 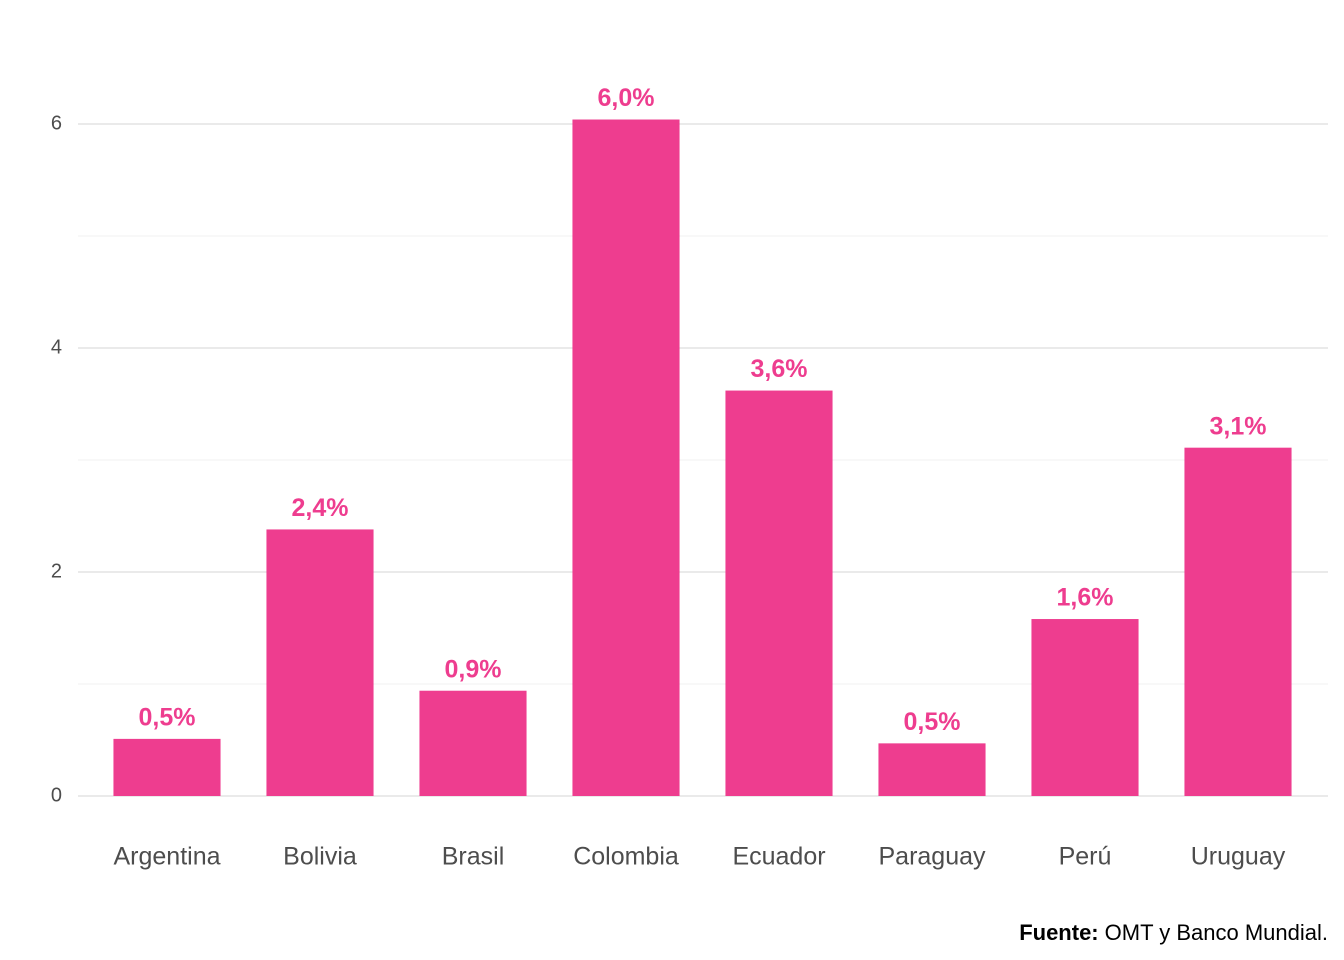 What do you see at coordinates (320, 508) in the screenshot?
I see `value-label: 2,4%` at bounding box center [320, 508].